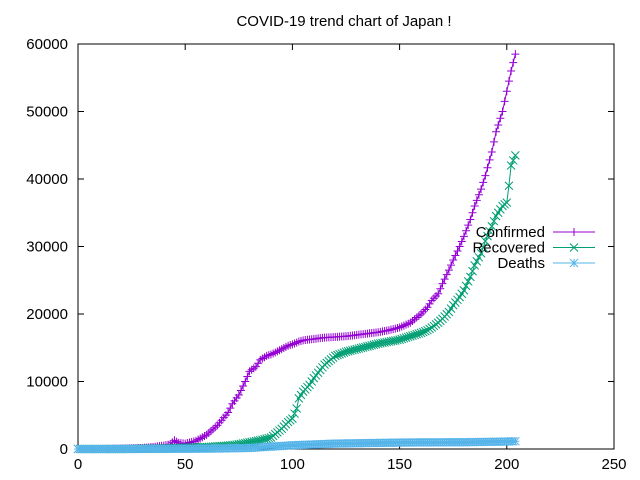  Describe the element at coordinates (47, 382) in the screenshot. I see `y-tick-label: 10000` at that location.